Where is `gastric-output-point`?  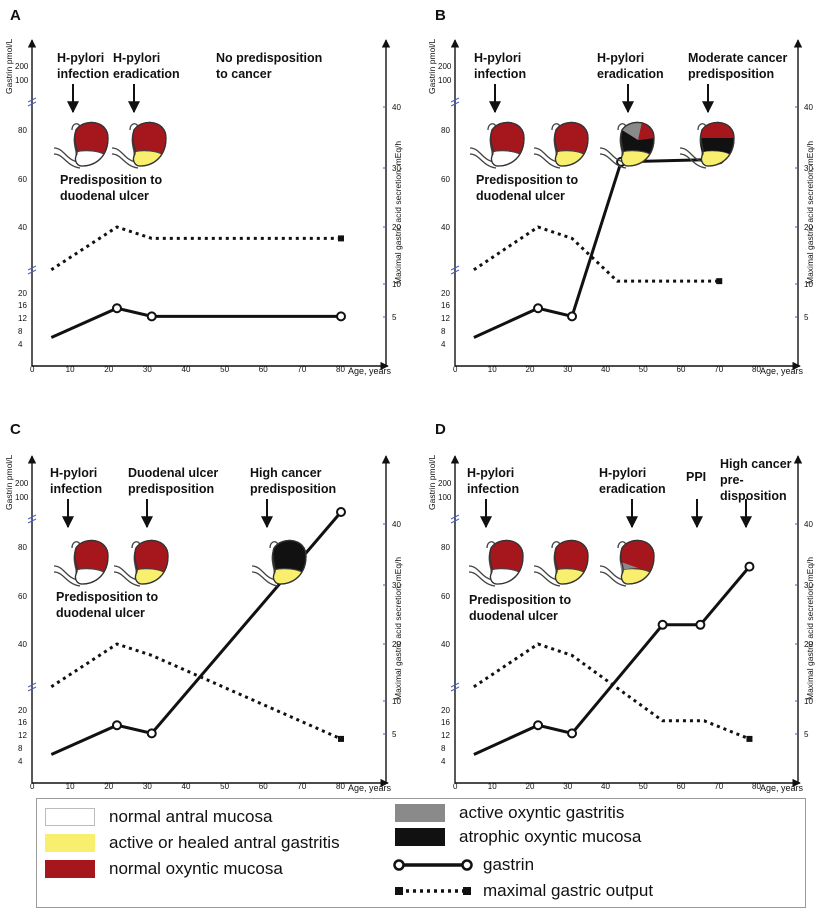
gastric-output-point is located at coordinates (341, 738).